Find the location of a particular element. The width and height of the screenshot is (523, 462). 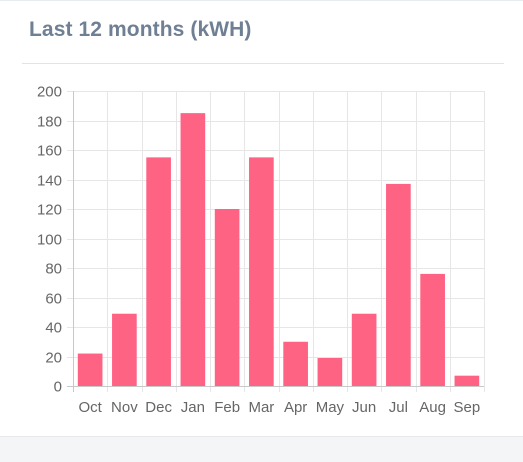

y-tick-label: 40 is located at coordinates (53, 328).